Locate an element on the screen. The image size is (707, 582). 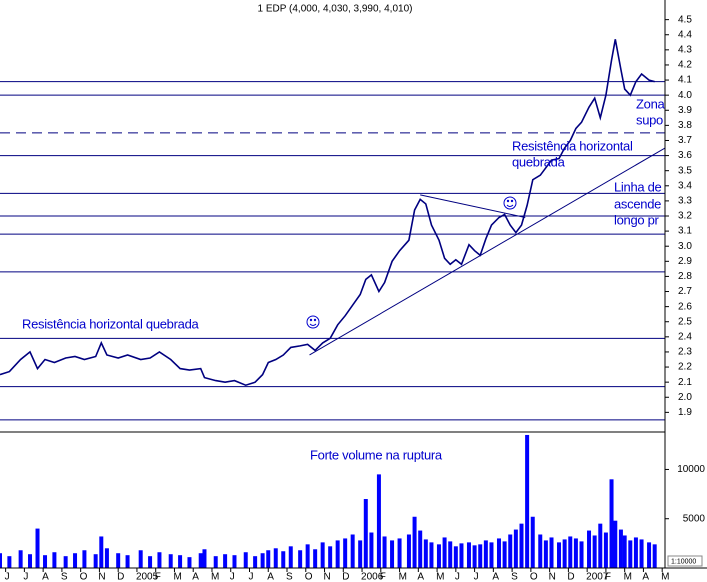
y-tick-label: 3.7 is located at coordinates (685, 140).